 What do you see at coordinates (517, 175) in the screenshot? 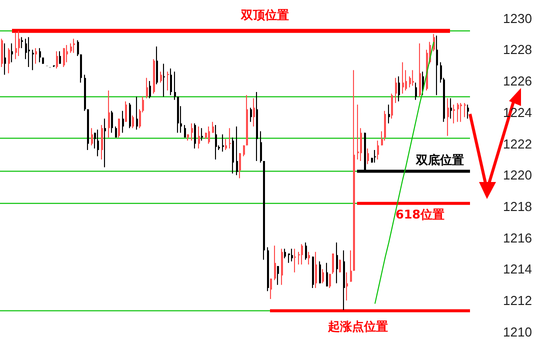
I see `y-tick-label: 1220` at bounding box center [517, 175].